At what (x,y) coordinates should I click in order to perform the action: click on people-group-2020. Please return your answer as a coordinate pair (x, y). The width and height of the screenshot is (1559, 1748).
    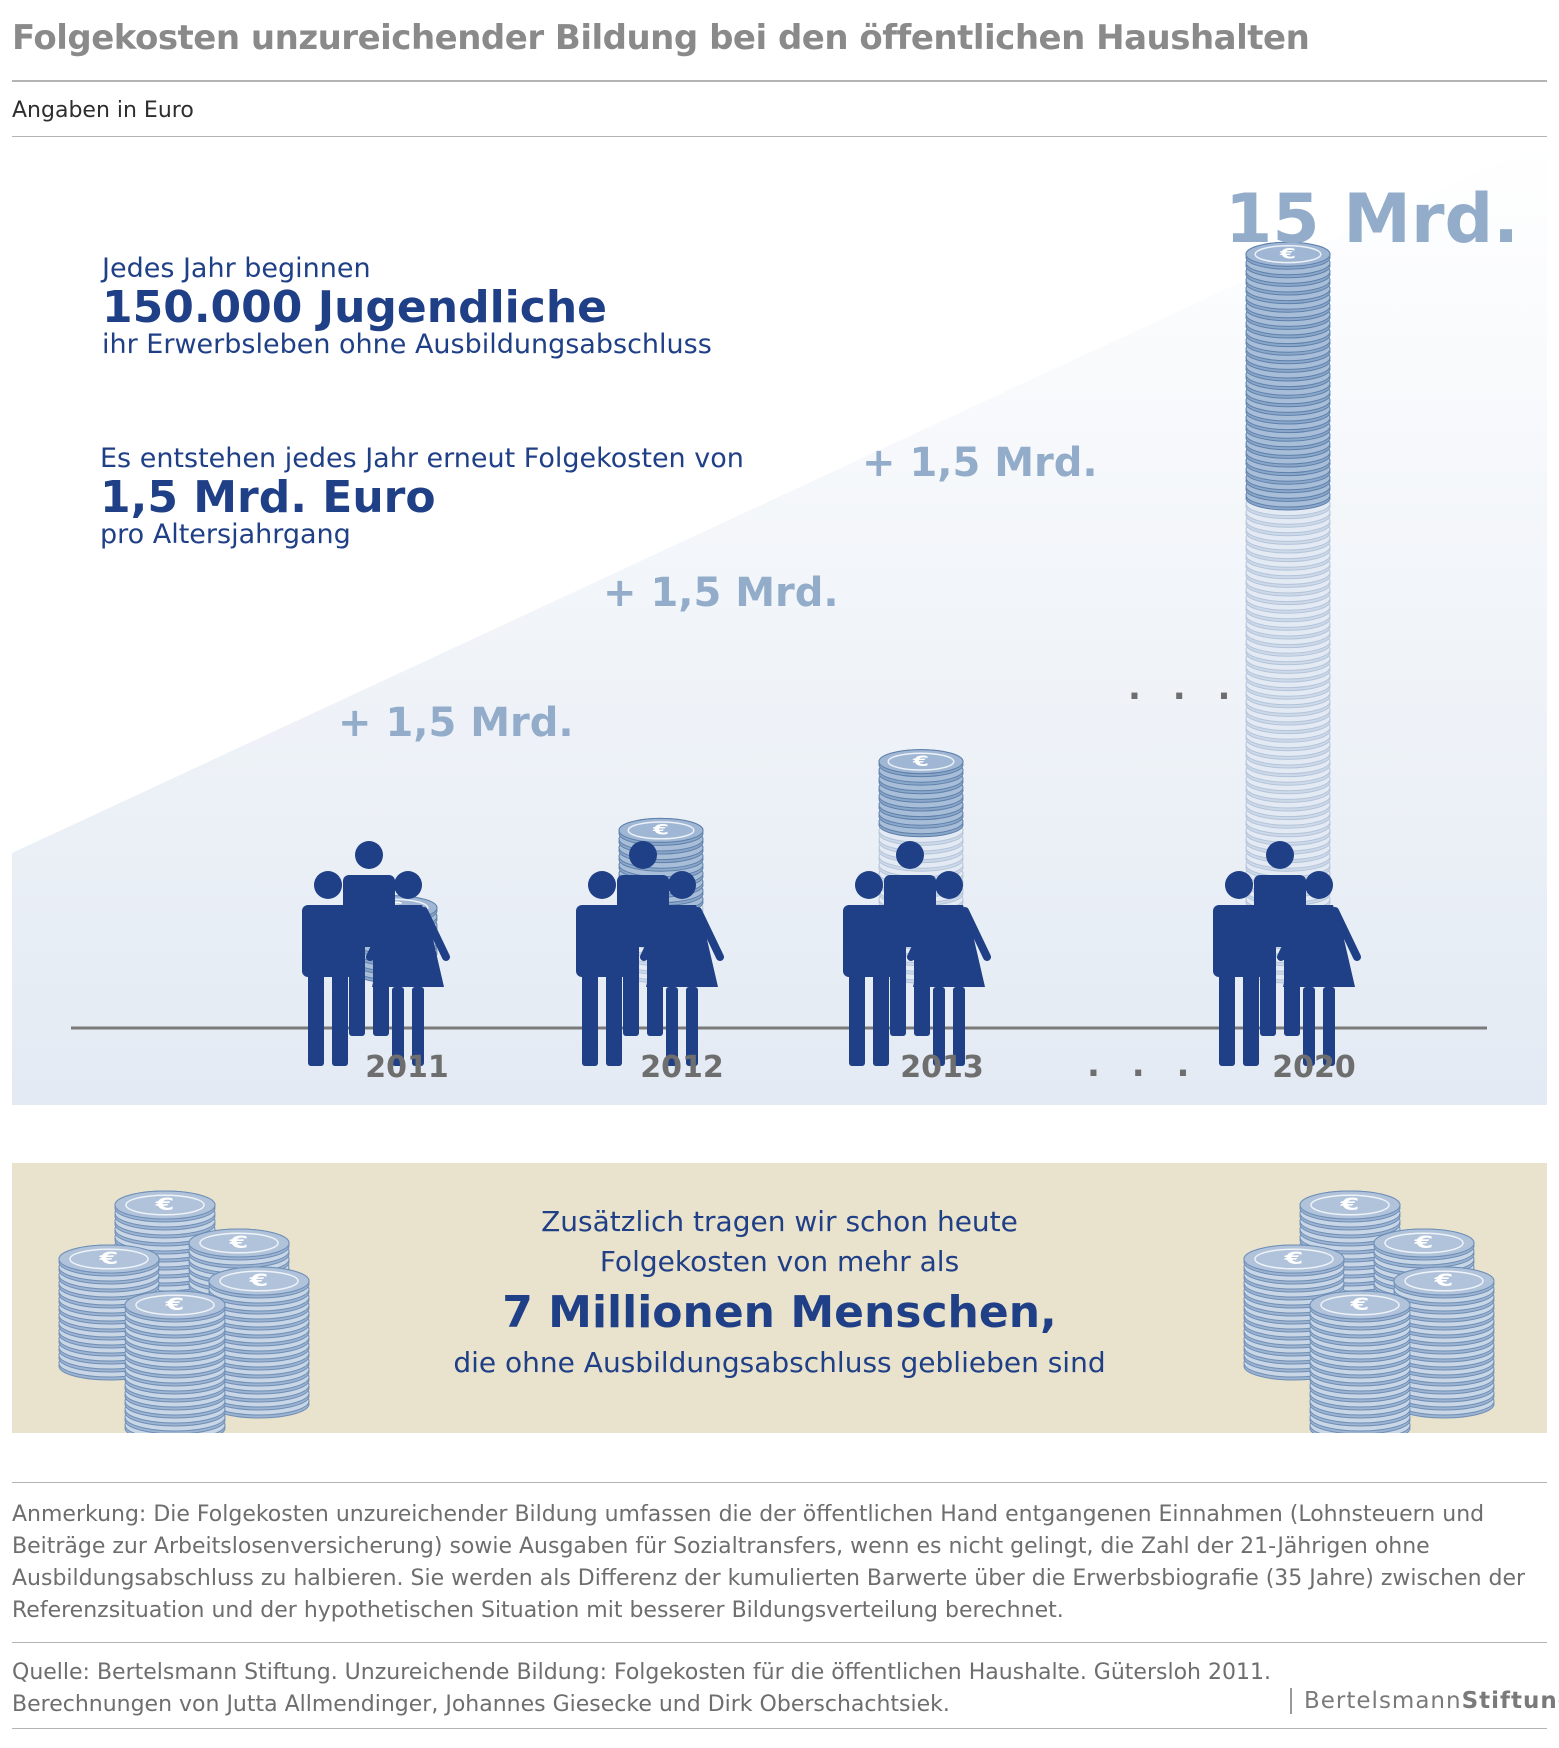
    Looking at the image, I should click on (1287, 953).